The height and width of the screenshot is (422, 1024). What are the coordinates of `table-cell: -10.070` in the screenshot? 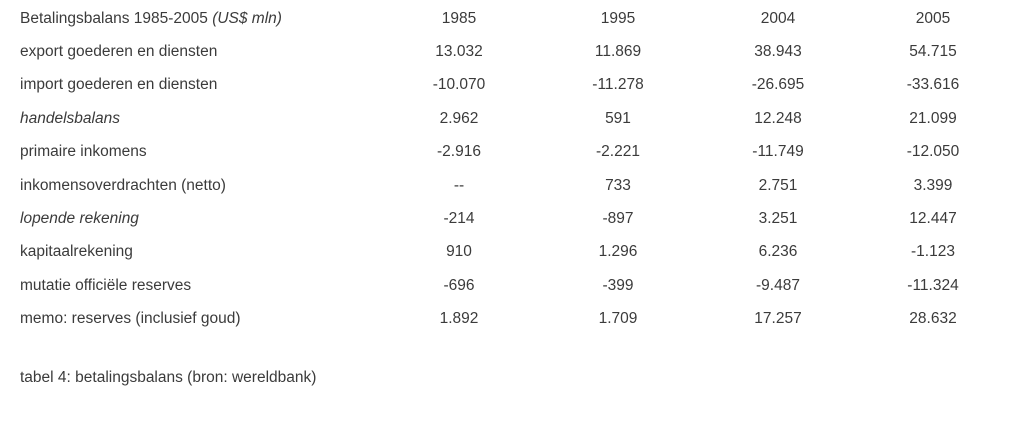 It's located at (459, 85).